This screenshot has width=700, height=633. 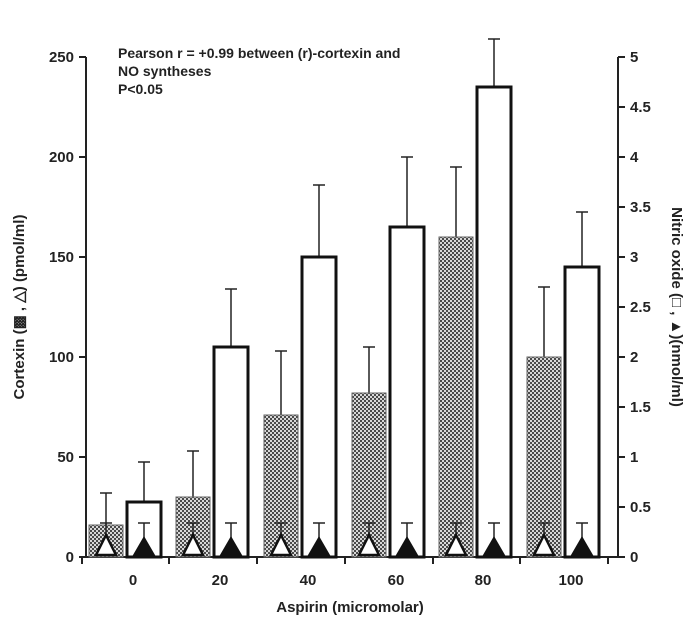 What do you see at coordinates (640, 507) in the screenshot?
I see `right-tick-label: 0.5` at bounding box center [640, 507].